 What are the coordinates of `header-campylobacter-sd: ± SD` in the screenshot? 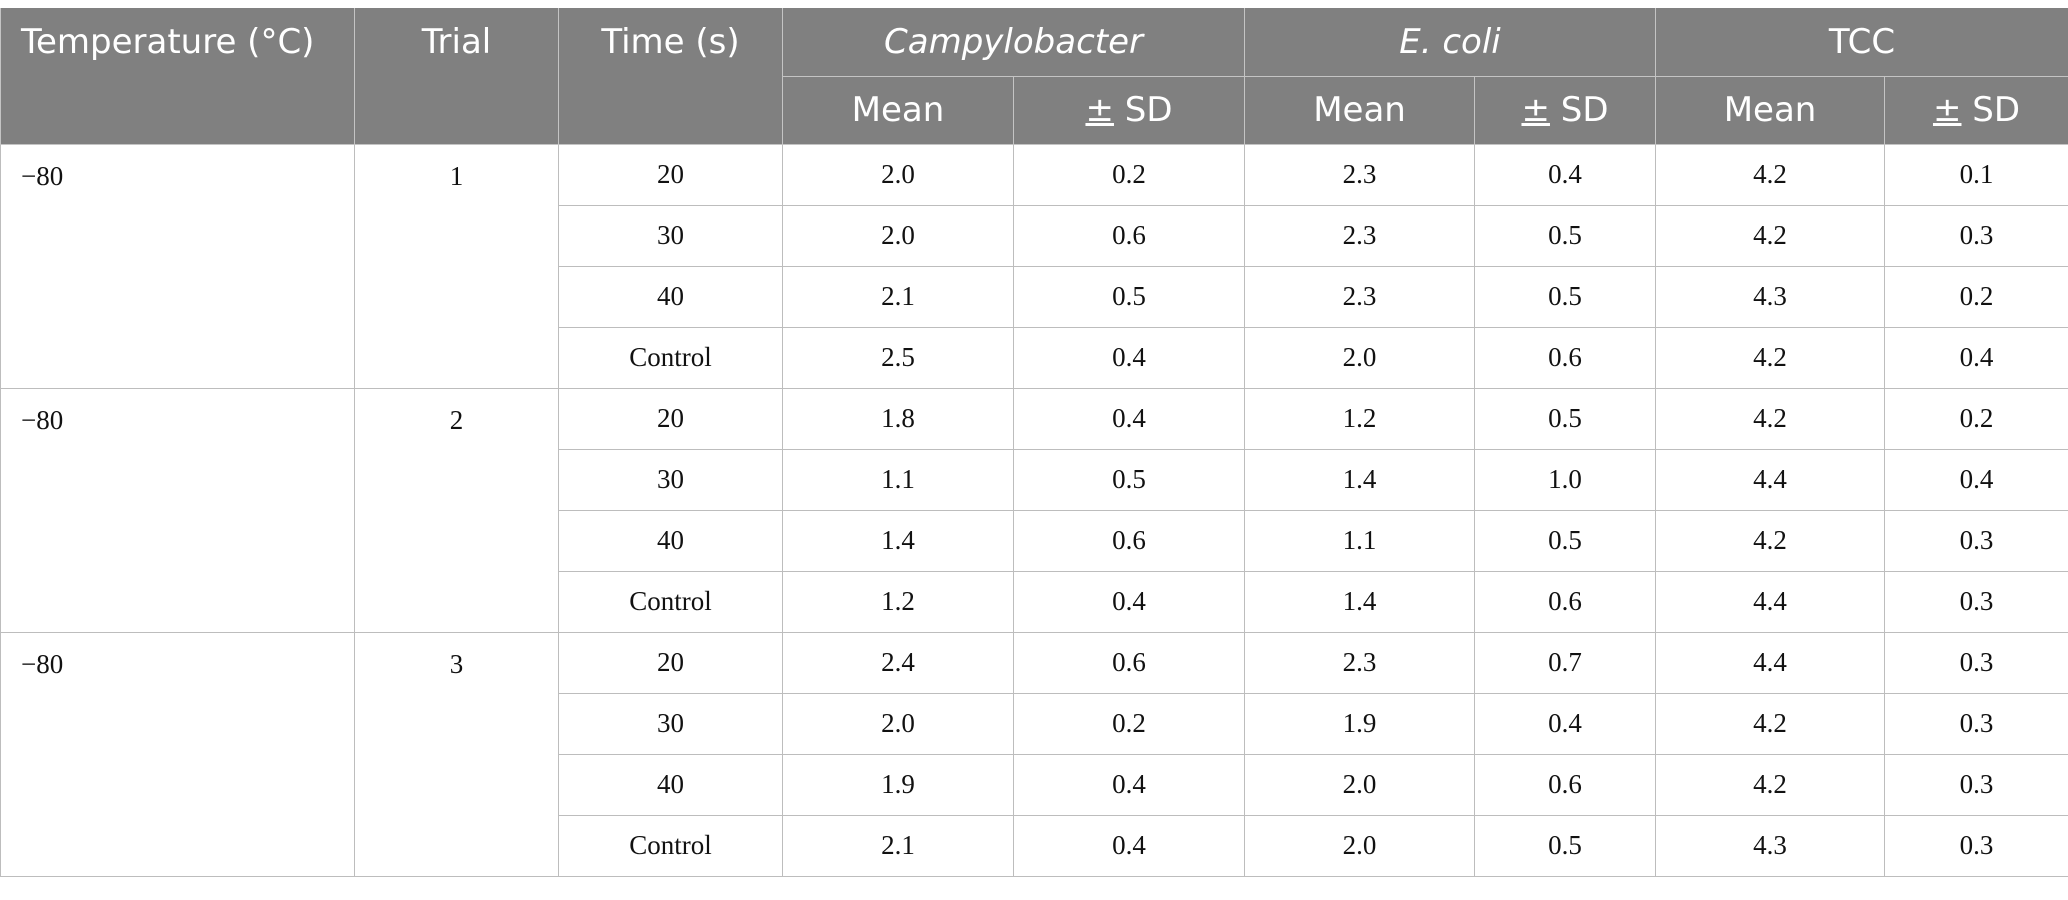 It's located at (1129, 110).